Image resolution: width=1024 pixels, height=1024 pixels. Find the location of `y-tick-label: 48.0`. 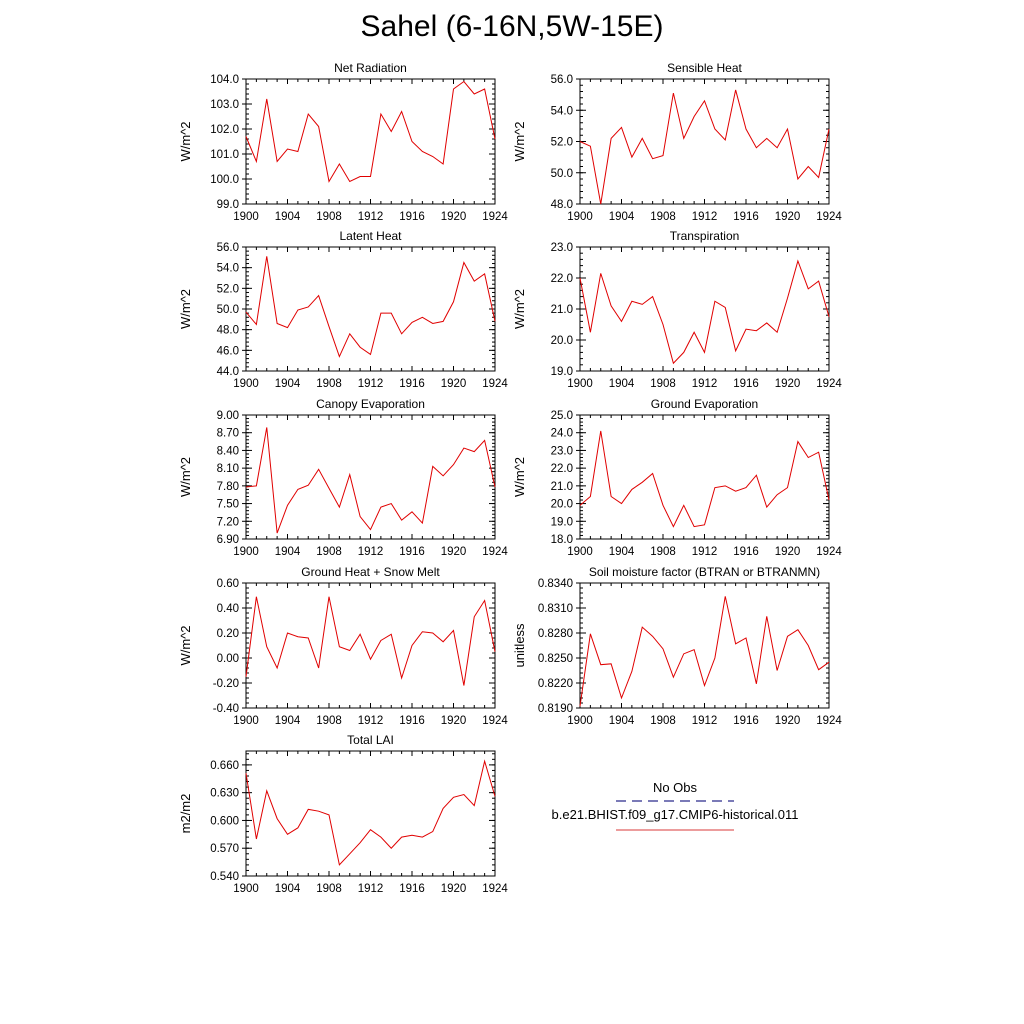

y-tick-label: 48.0 is located at coordinates (562, 205).